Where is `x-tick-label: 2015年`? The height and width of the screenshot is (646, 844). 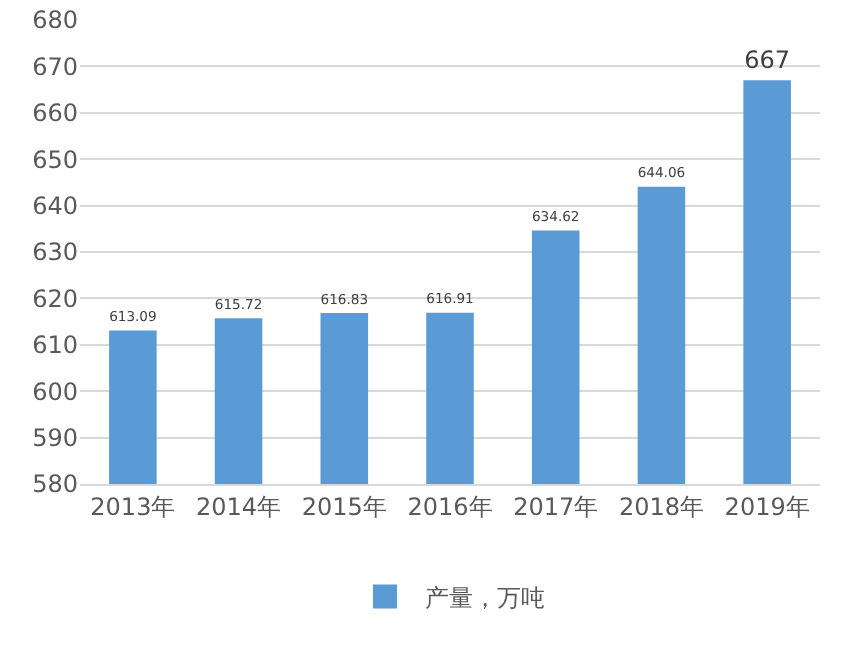
x-tick-label: 2015年 is located at coordinates (344, 506).